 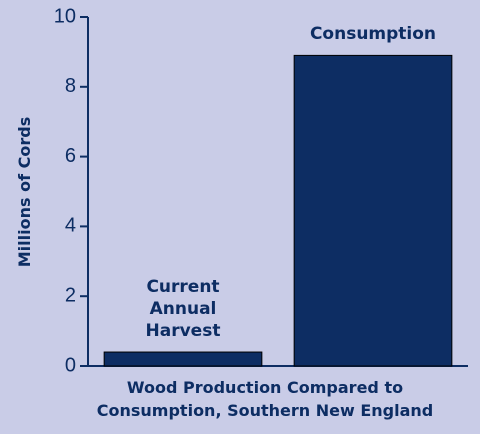 What do you see at coordinates (24, 192) in the screenshot?
I see `y-axis-label: Millions of Cords` at bounding box center [24, 192].